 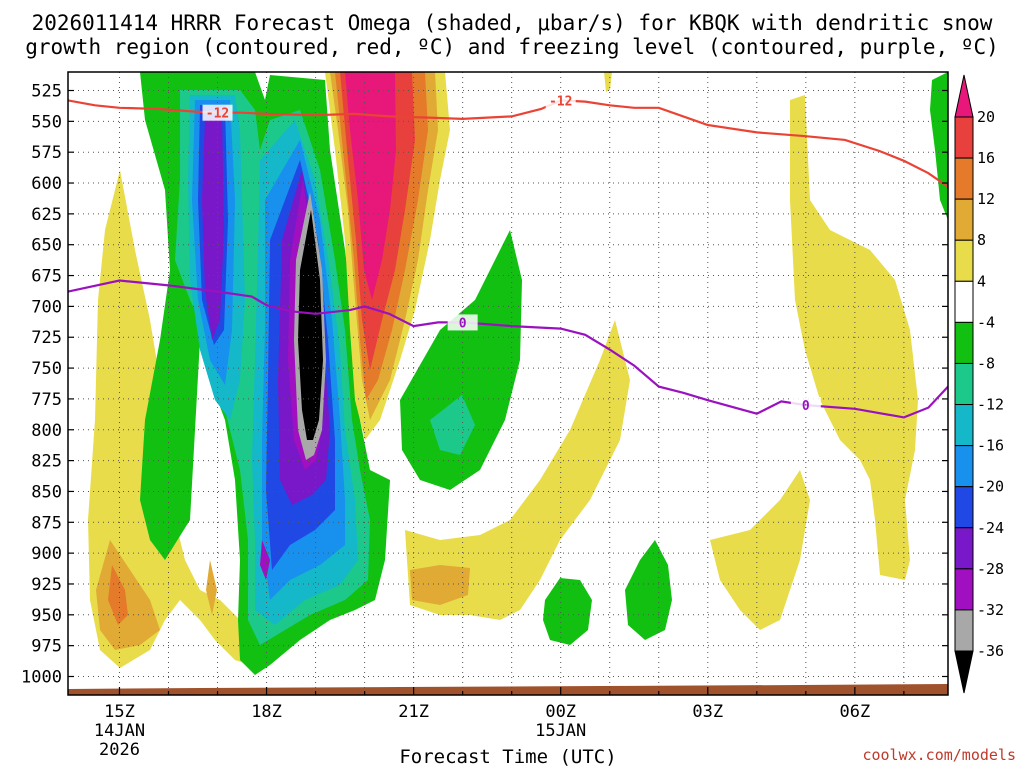 What do you see at coordinates (760, 550) in the screenshot?
I see `omega-pos-4-lower-right` at bounding box center [760, 550].